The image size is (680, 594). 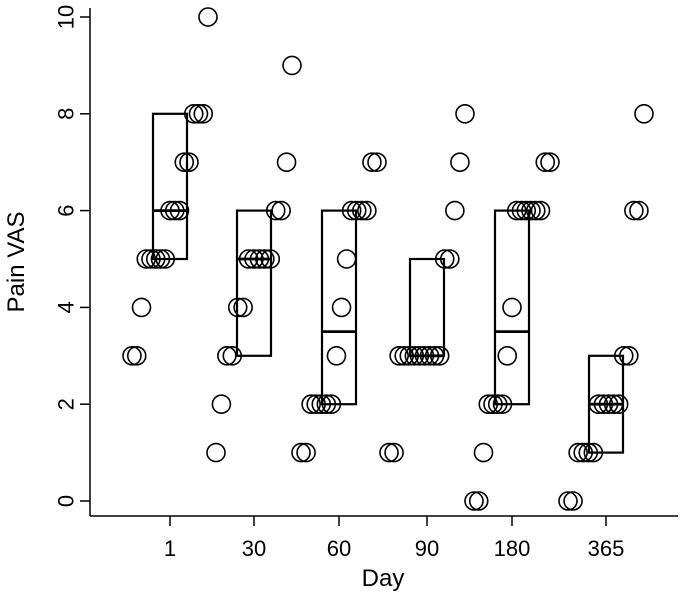 I want to click on x-tick-label: 1, so click(x=170, y=548).